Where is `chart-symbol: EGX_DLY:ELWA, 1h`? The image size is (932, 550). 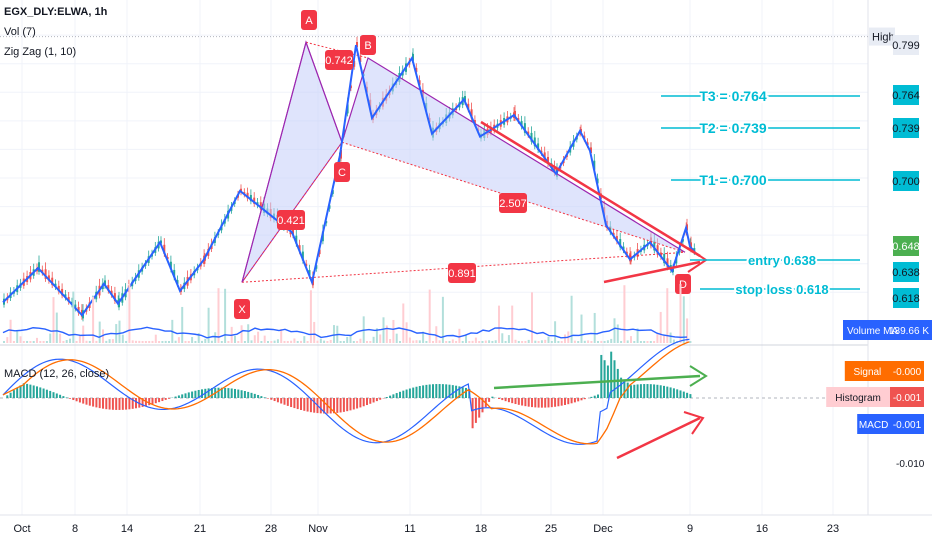
chart-symbol: EGX_DLY:ELWA, 1h is located at coordinates (56, 12).